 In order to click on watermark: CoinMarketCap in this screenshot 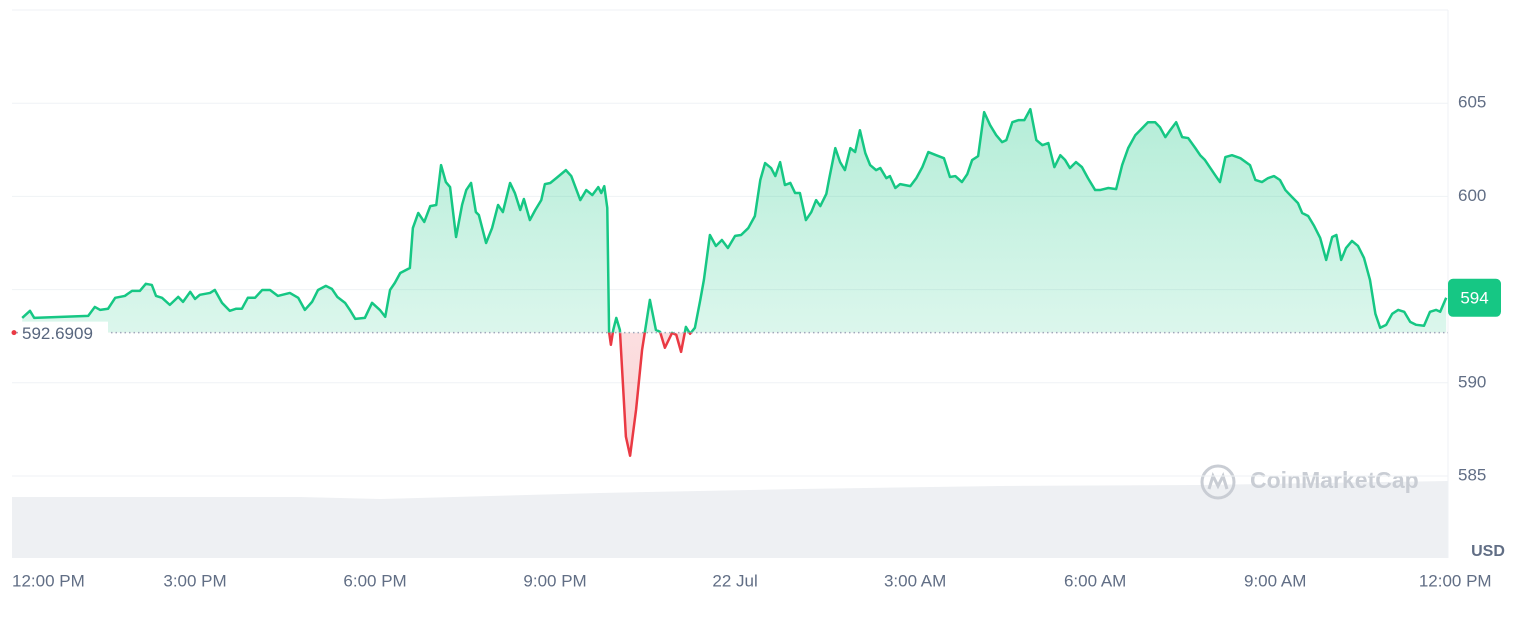, I will do `click(1334, 480)`.